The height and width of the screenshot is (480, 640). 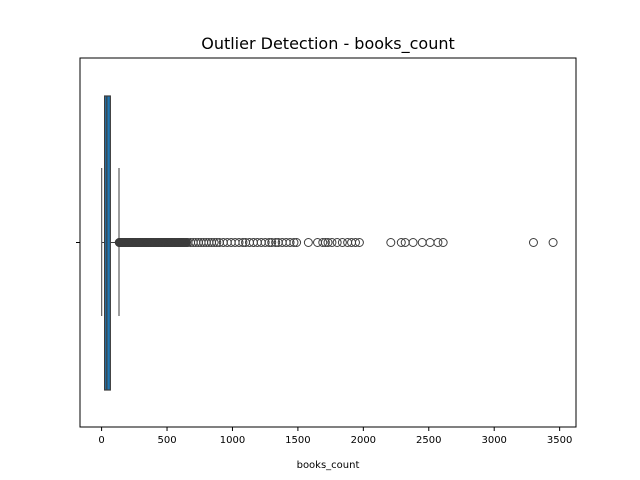 I want to click on x-tick-label: 3500, so click(x=559, y=440).